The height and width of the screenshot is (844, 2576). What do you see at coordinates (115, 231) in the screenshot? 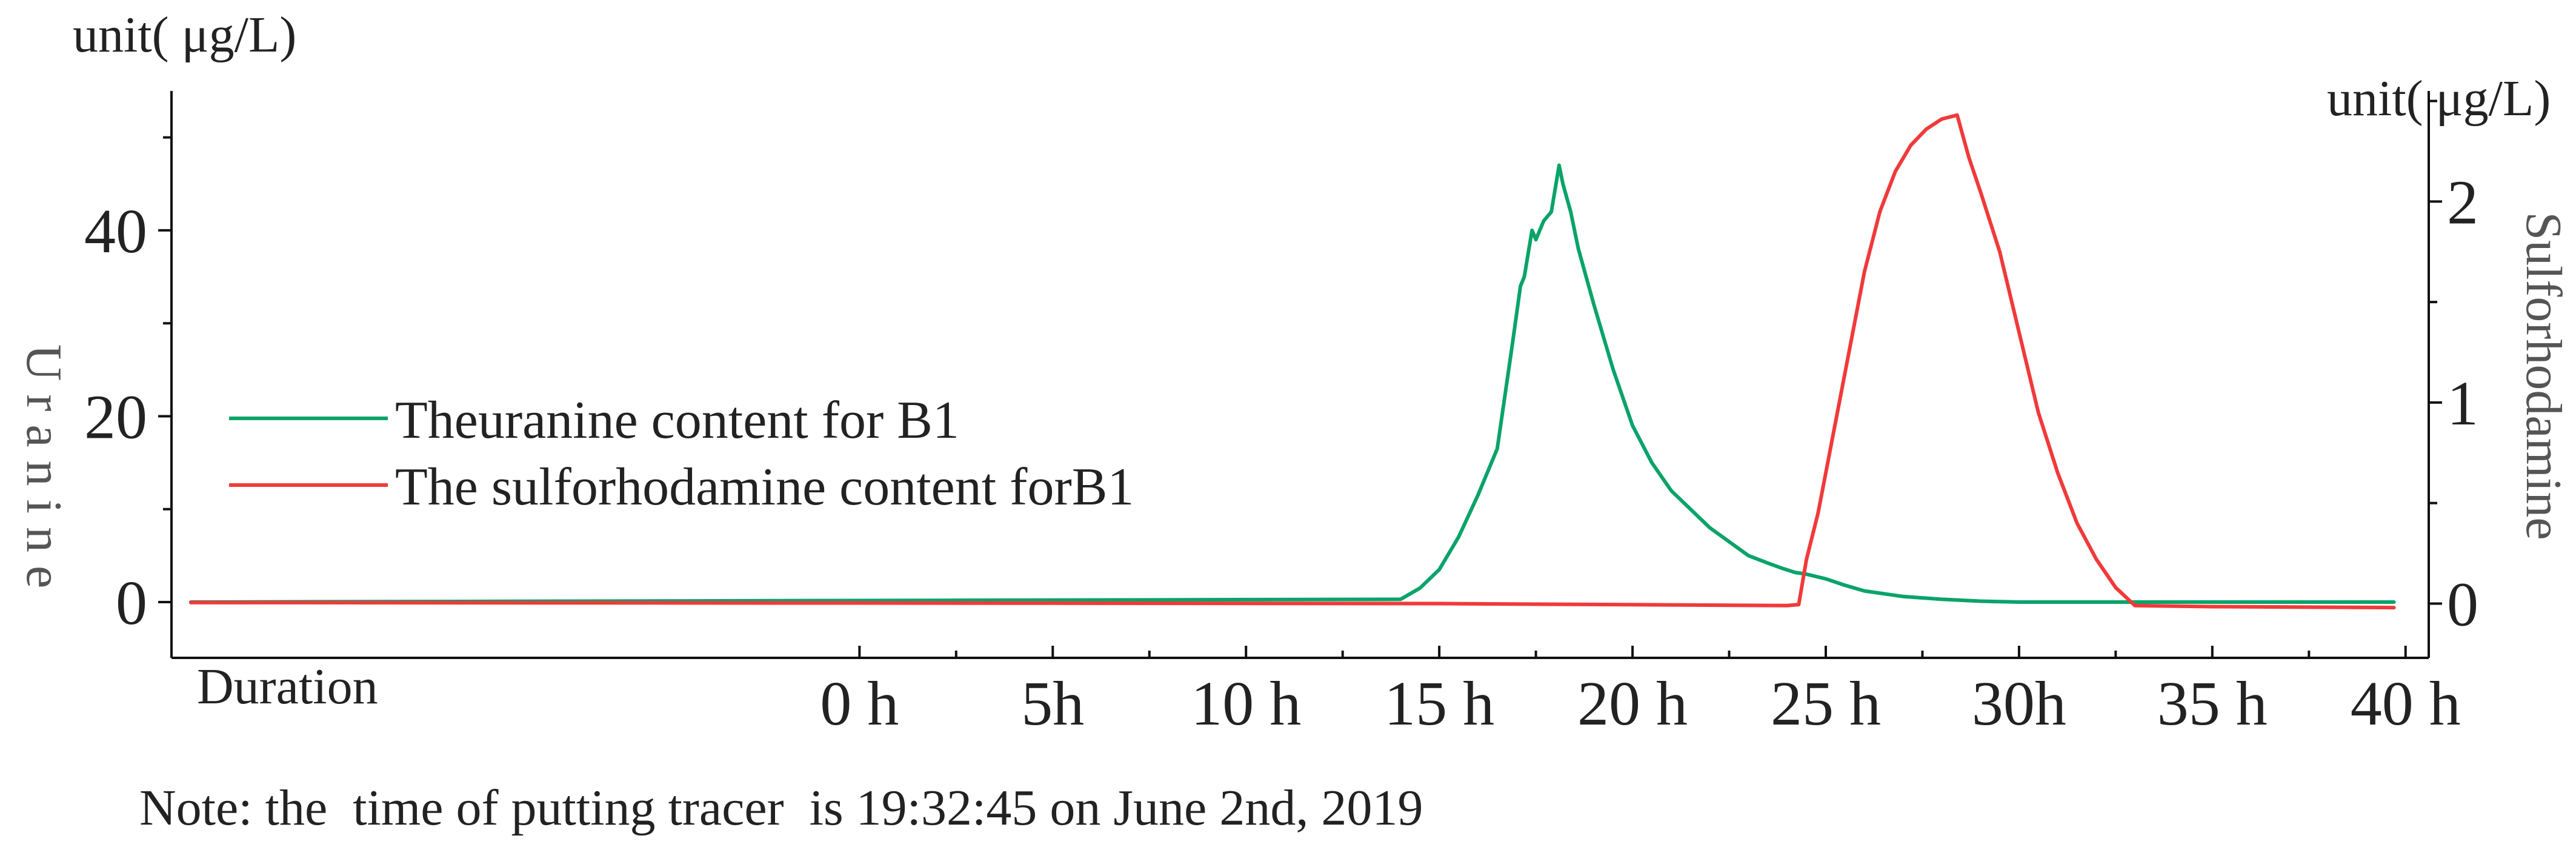
I see `left-tick-label: 40` at bounding box center [115, 231].